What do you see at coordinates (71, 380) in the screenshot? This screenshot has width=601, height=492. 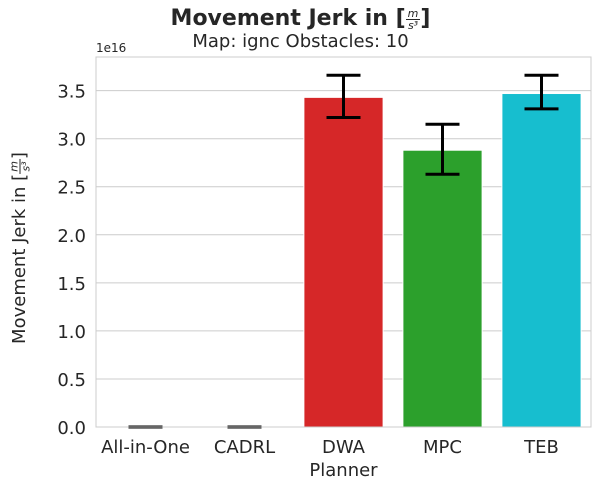 I see `y-tick-label: 0.5` at bounding box center [71, 380].